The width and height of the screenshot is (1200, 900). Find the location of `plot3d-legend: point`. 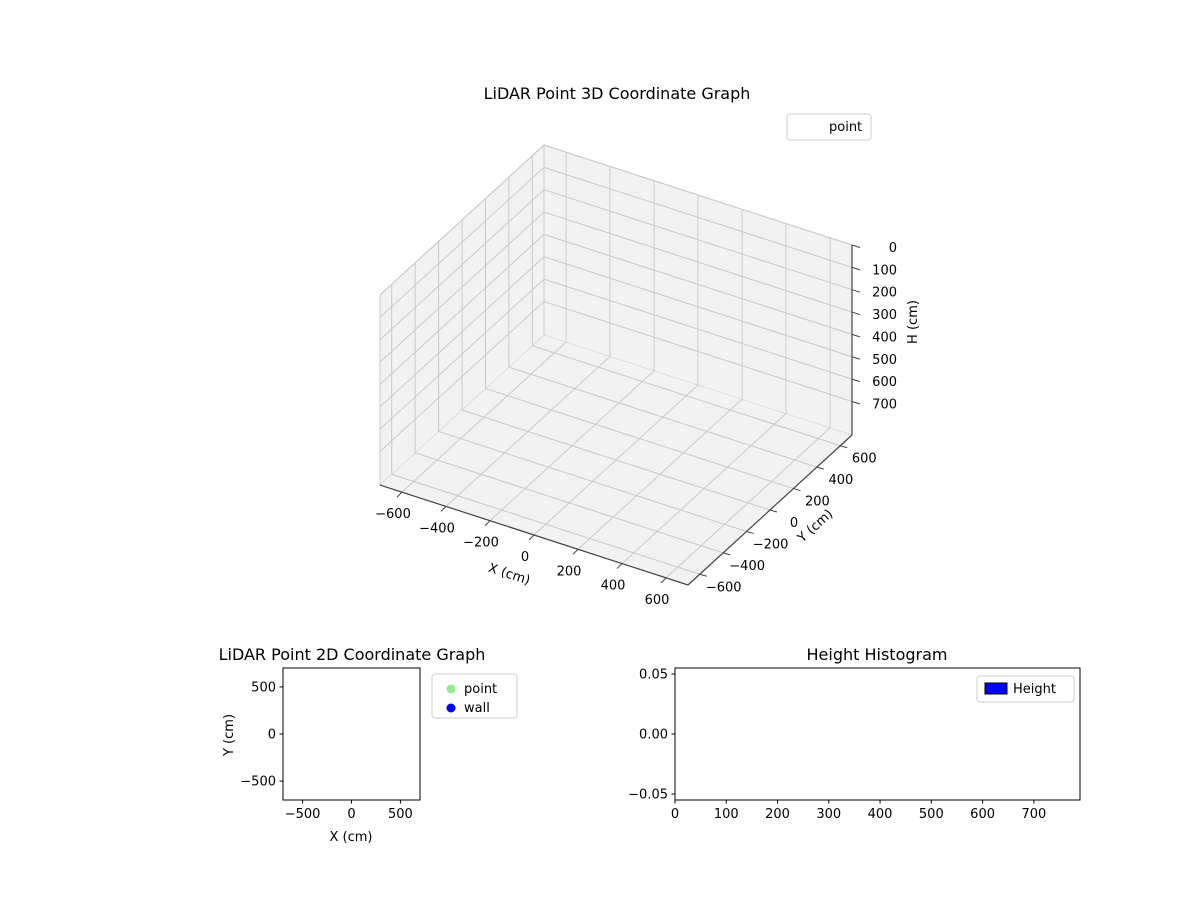

plot3d-legend: point is located at coordinates (829, 127).